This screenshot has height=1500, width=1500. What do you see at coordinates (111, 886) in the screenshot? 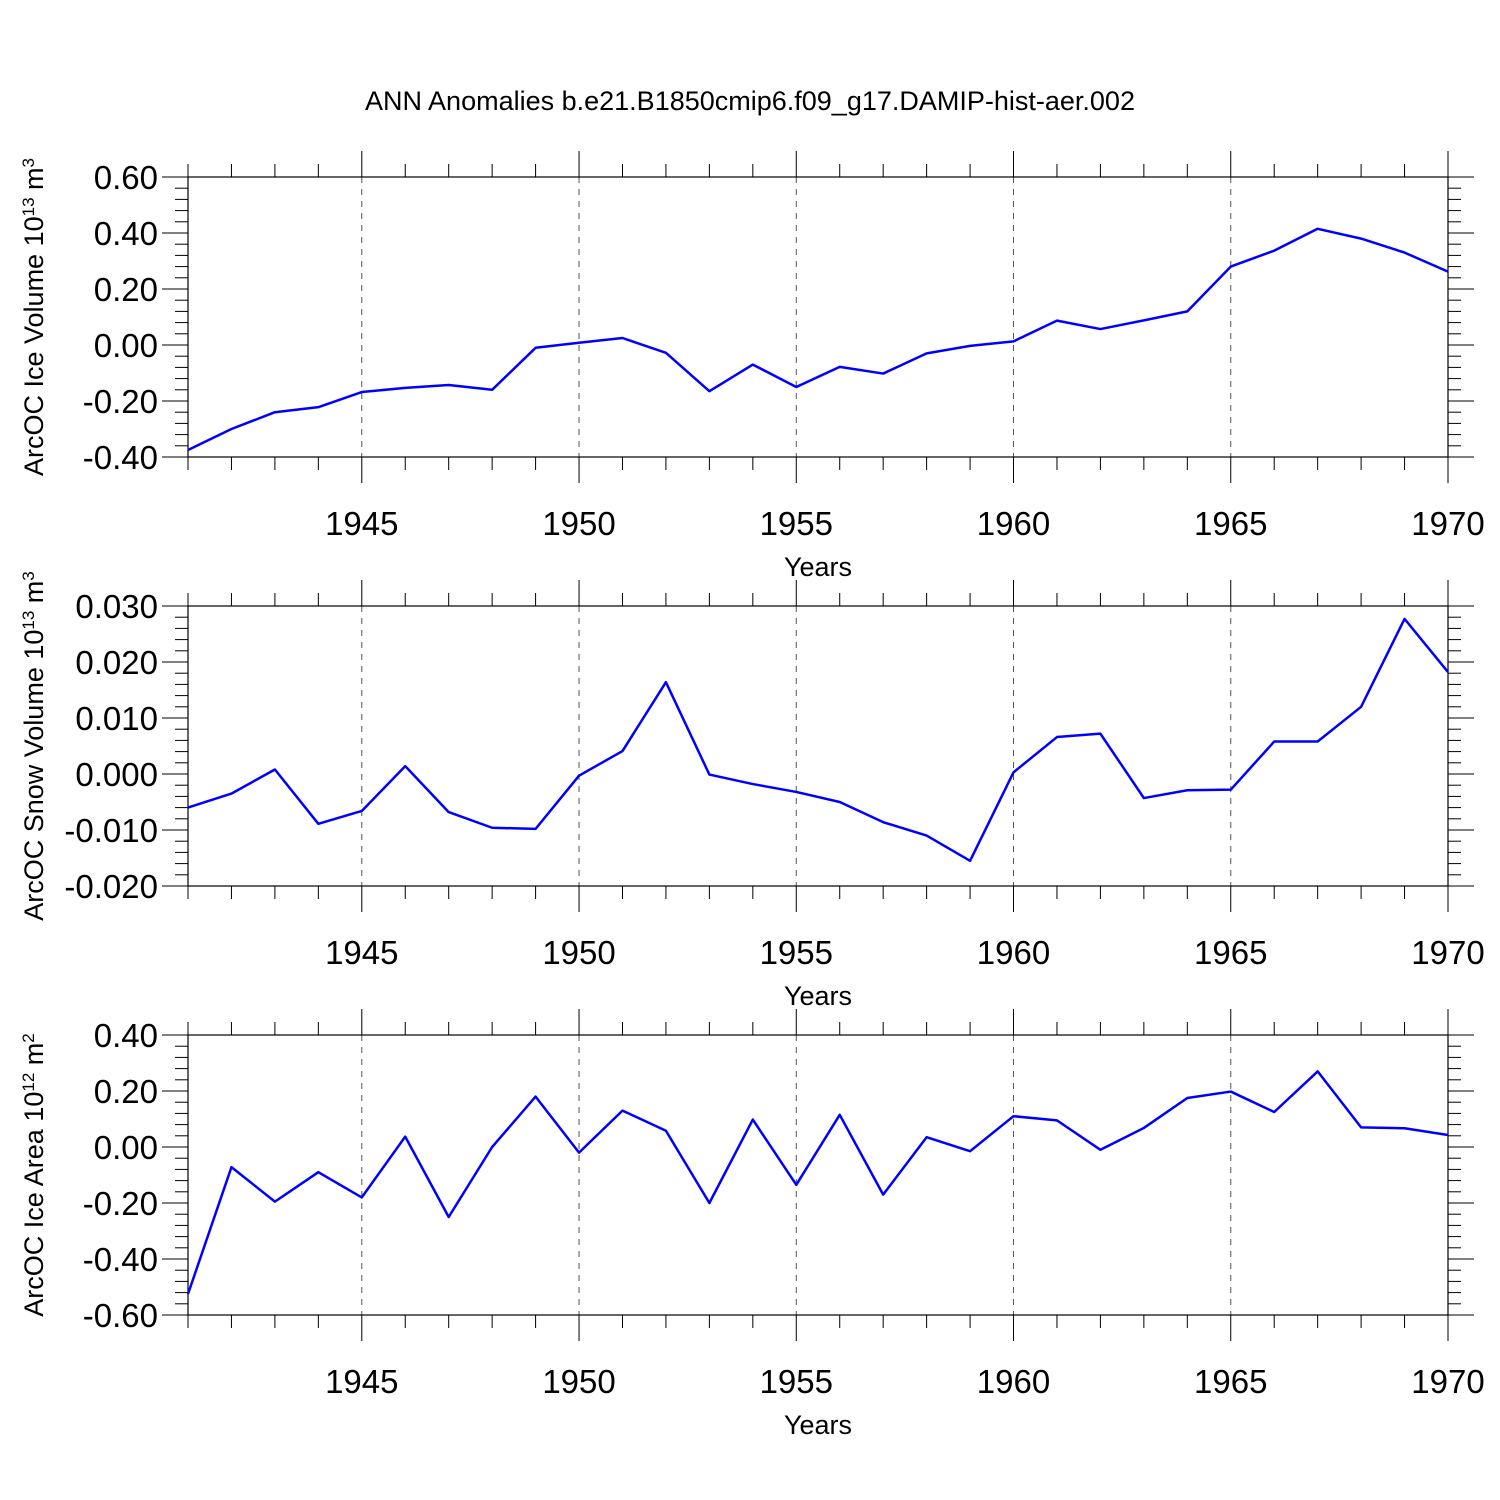
I see `panel-2-ytick-label-0: -0.020` at bounding box center [111, 886].